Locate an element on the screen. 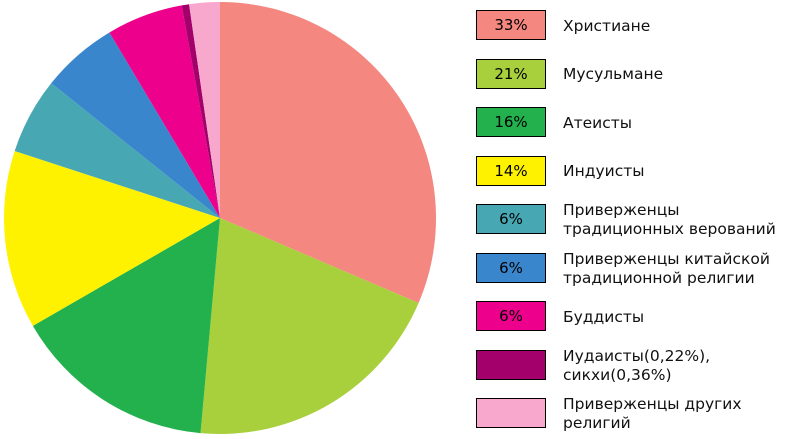 Image resolution: width=786 pixels, height=439 pixels. legend-label: Приверженцы традиционных верований is located at coordinates (669, 219).